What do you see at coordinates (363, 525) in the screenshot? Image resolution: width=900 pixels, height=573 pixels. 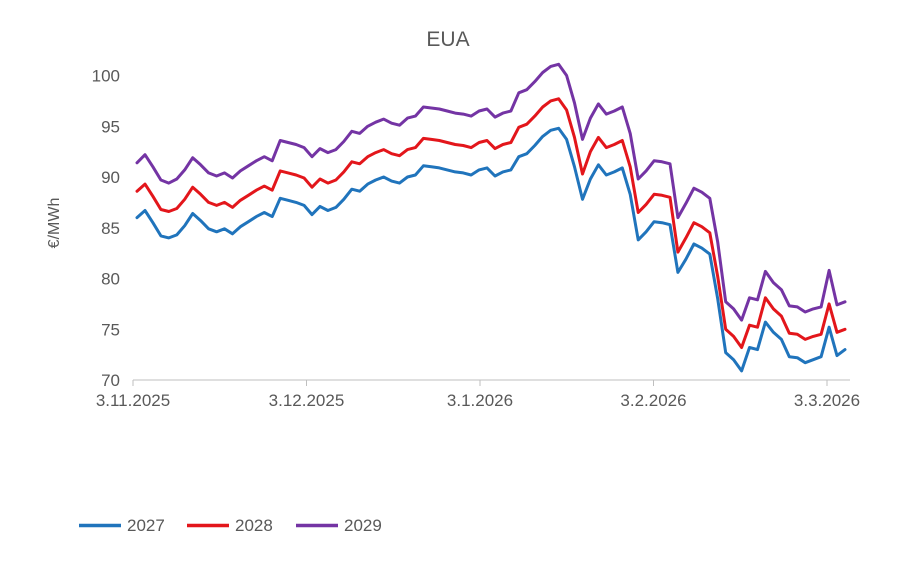 I see `legend-label-2029: 2029` at bounding box center [363, 525].